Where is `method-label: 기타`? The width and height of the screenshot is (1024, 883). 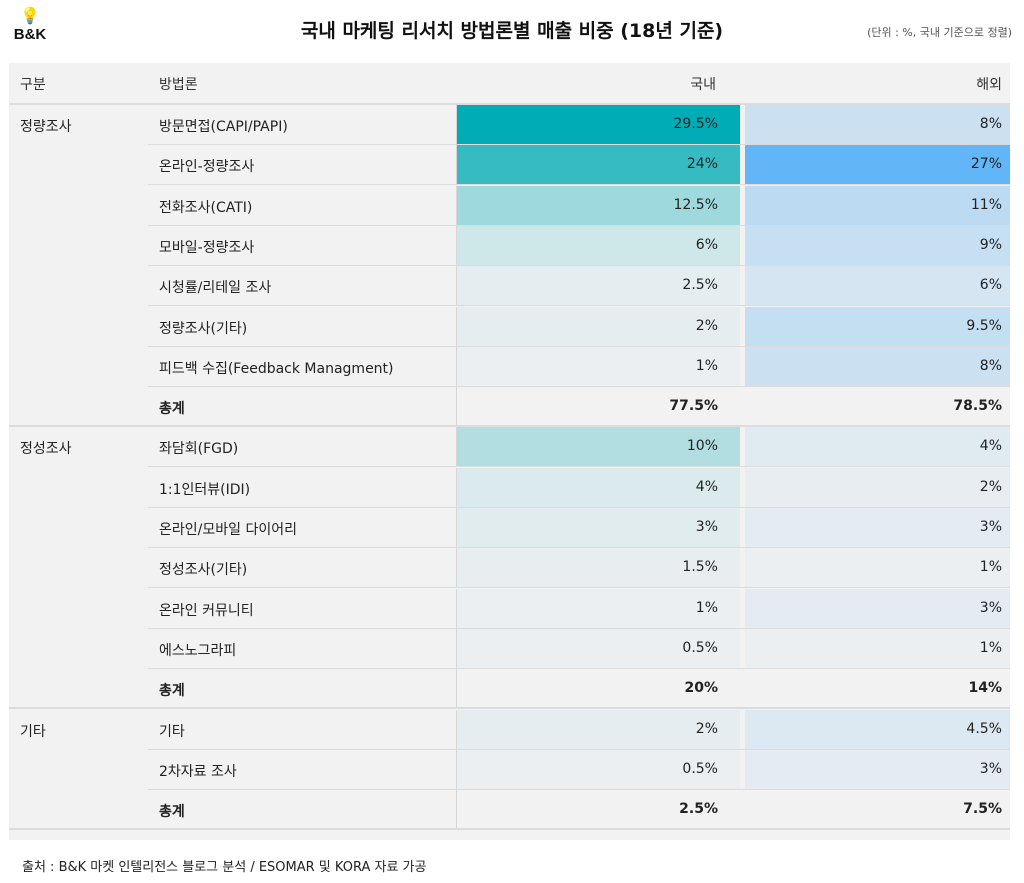
method-label: 기타 is located at coordinates (172, 731).